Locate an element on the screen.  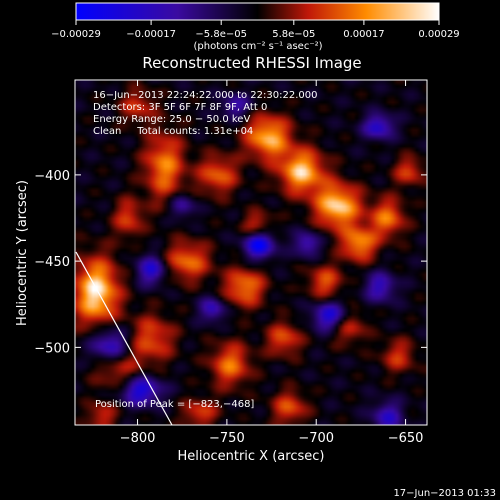
colorbar-tick-label: −5.8e−05 is located at coordinates (221, 34).